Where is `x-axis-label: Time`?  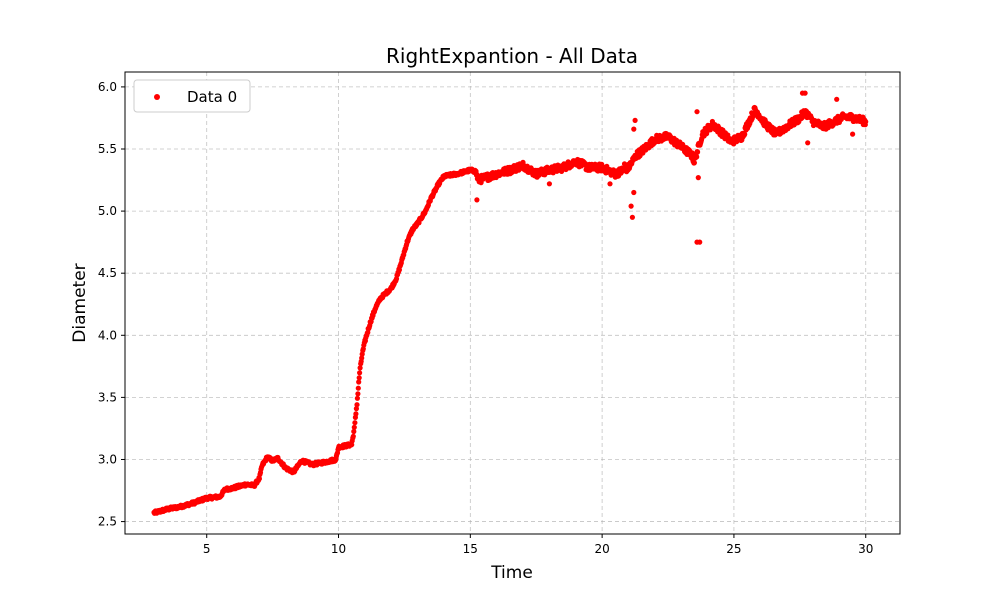 x-axis-label: Time is located at coordinates (511, 573).